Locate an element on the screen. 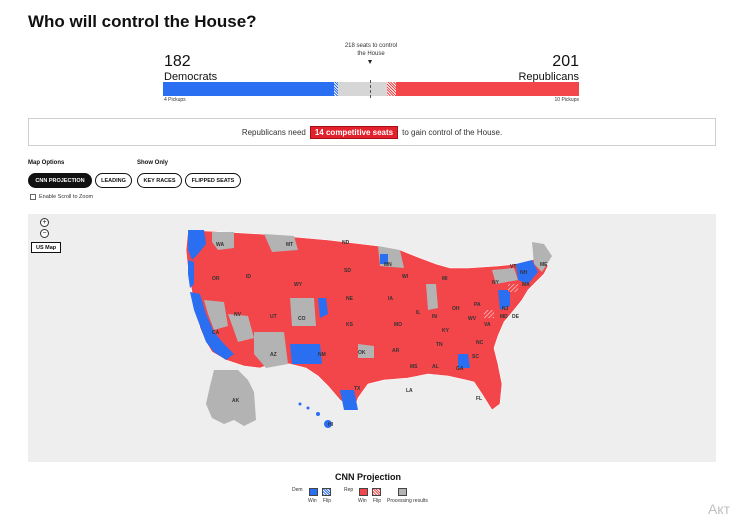 The height and width of the screenshot is (523, 736). state-label-il: IL is located at coordinates (418, 313).